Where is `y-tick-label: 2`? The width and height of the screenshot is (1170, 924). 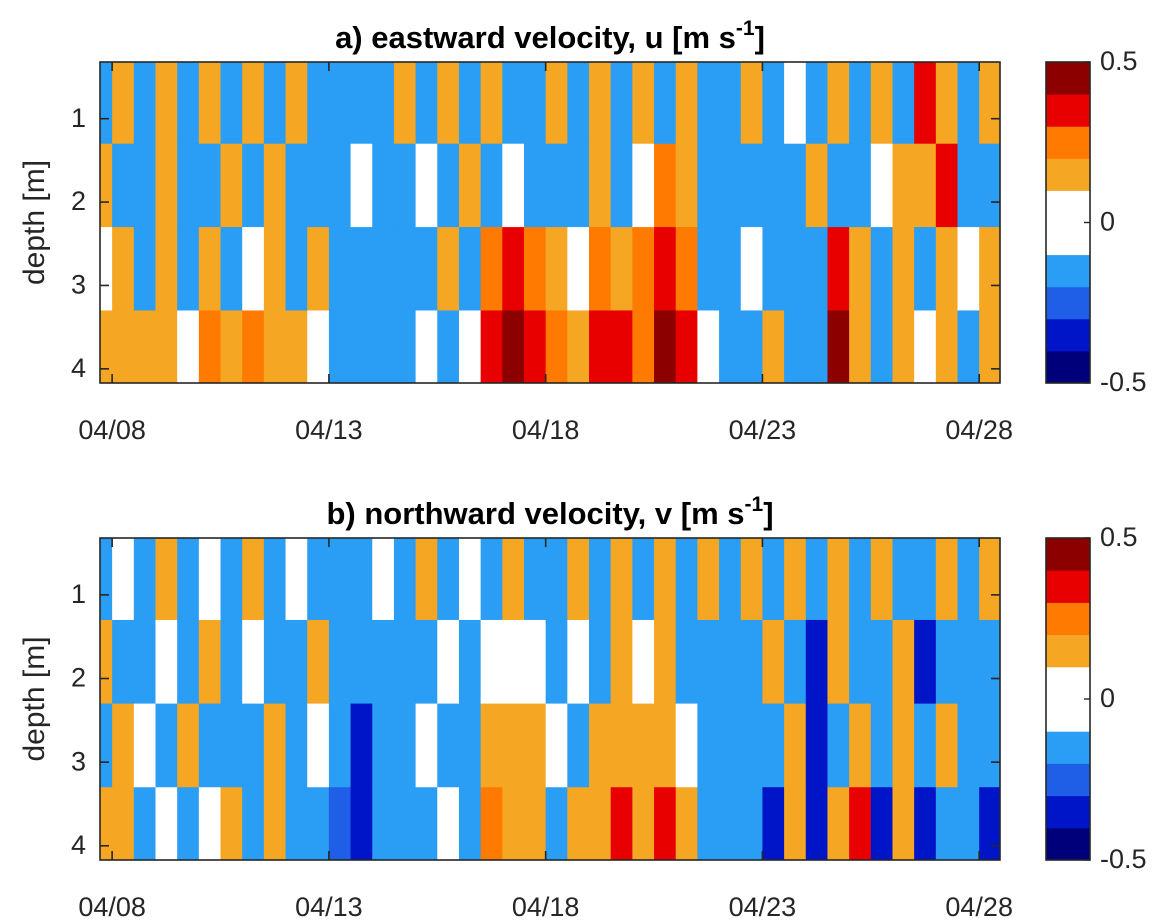
y-tick-label: 2 is located at coordinates (78, 201).